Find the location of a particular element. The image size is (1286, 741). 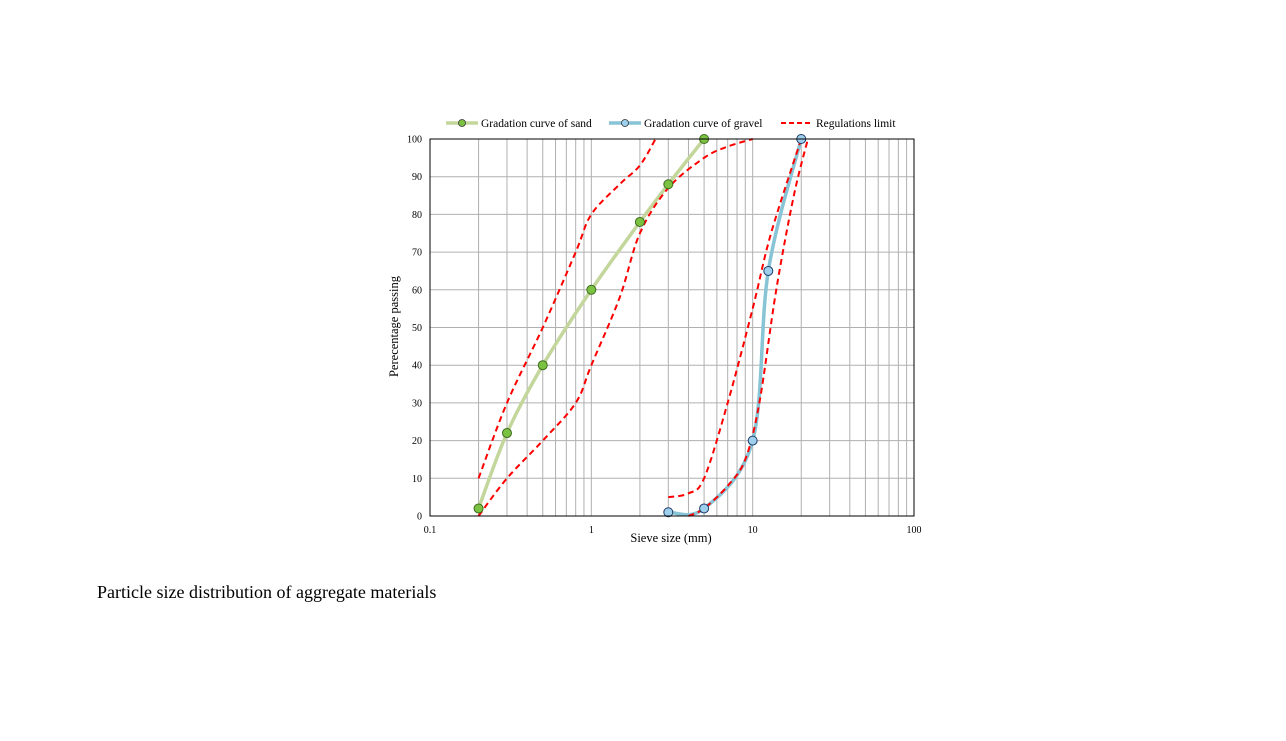

x-tick-label: 0.1 is located at coordinates (430, 530).